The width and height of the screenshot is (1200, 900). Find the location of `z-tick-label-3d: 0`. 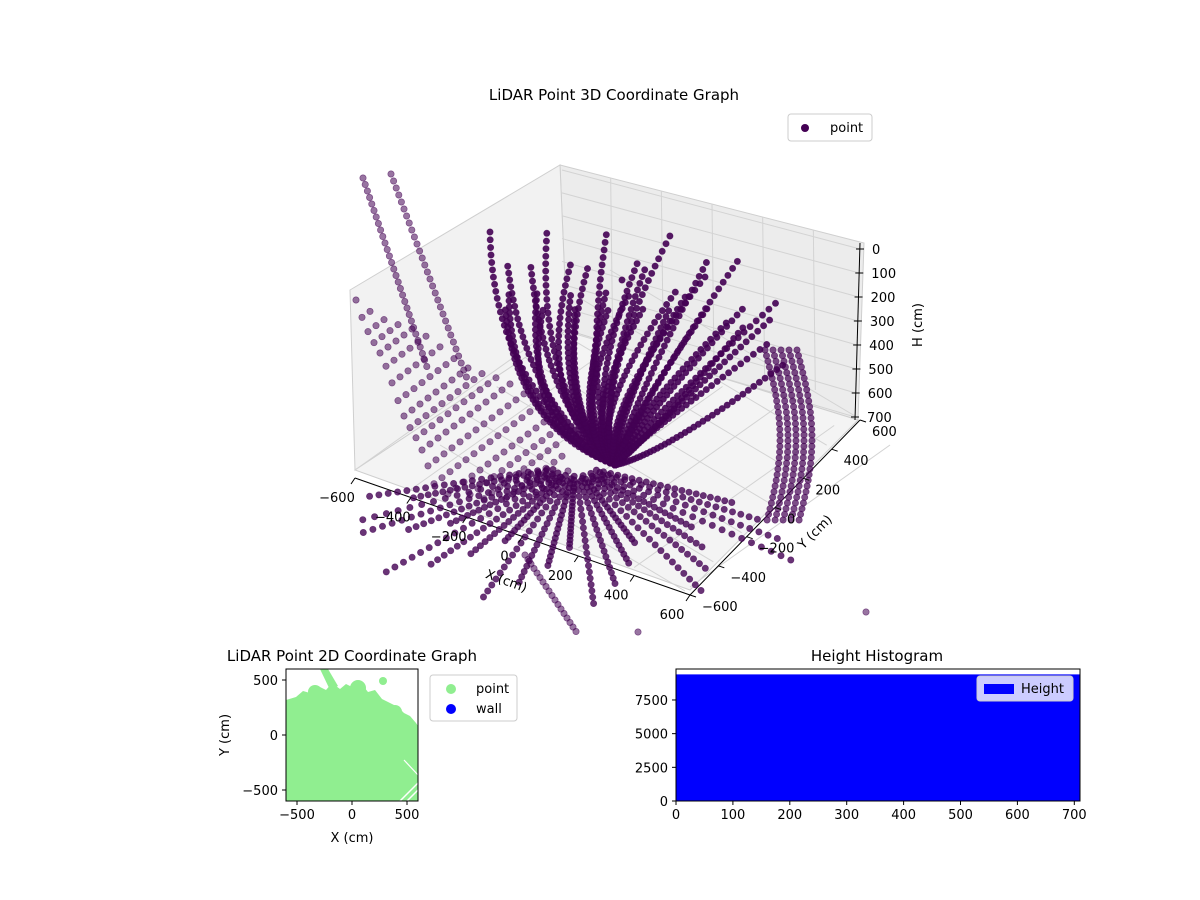

z-tick-label-3d: 0 is located at coordinates (876, 250).